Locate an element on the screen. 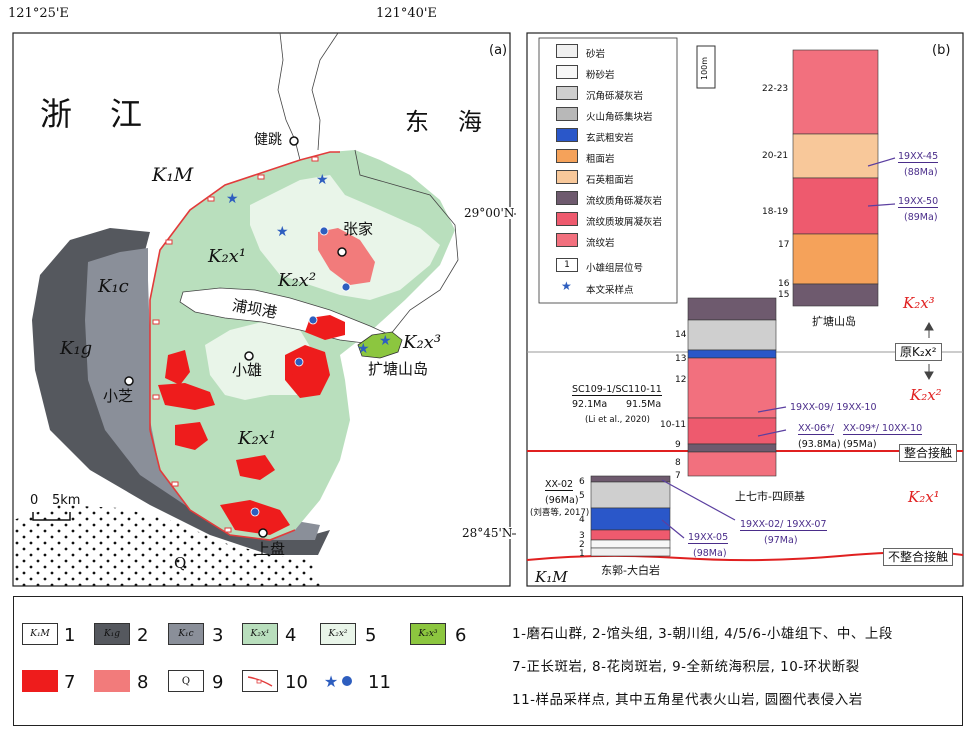  legend-label: 火山角砾集块岩 is located at coordinates (619, 117).